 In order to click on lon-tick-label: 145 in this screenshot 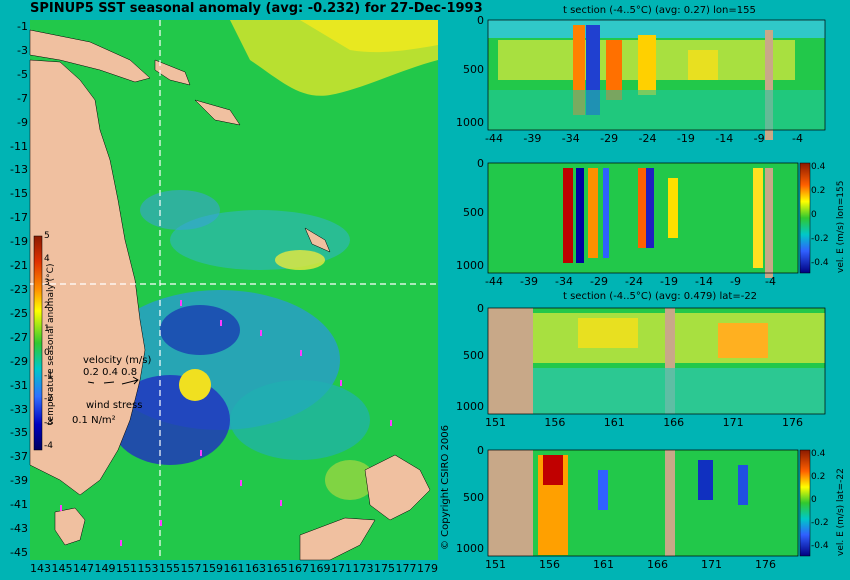, I will do `click(62, 568)`.